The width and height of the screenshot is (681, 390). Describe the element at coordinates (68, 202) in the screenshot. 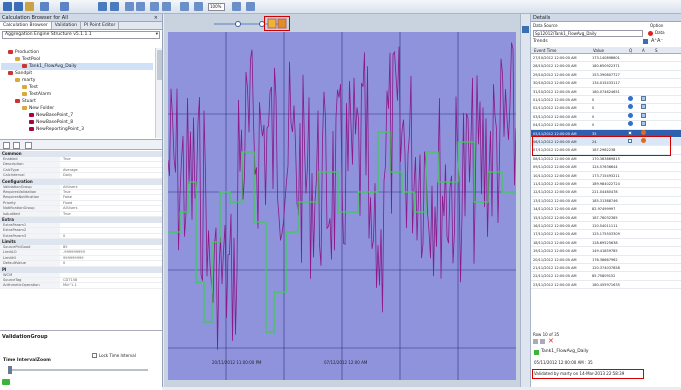

I see `property-value: Fixed` at that location.